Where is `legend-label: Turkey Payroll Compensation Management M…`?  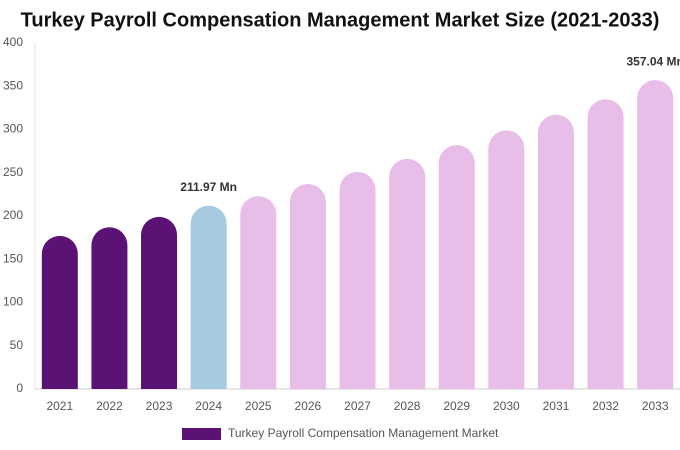
legend-label: Turkey Payroll Compensation Management M… is located at coordinates (363, 433).